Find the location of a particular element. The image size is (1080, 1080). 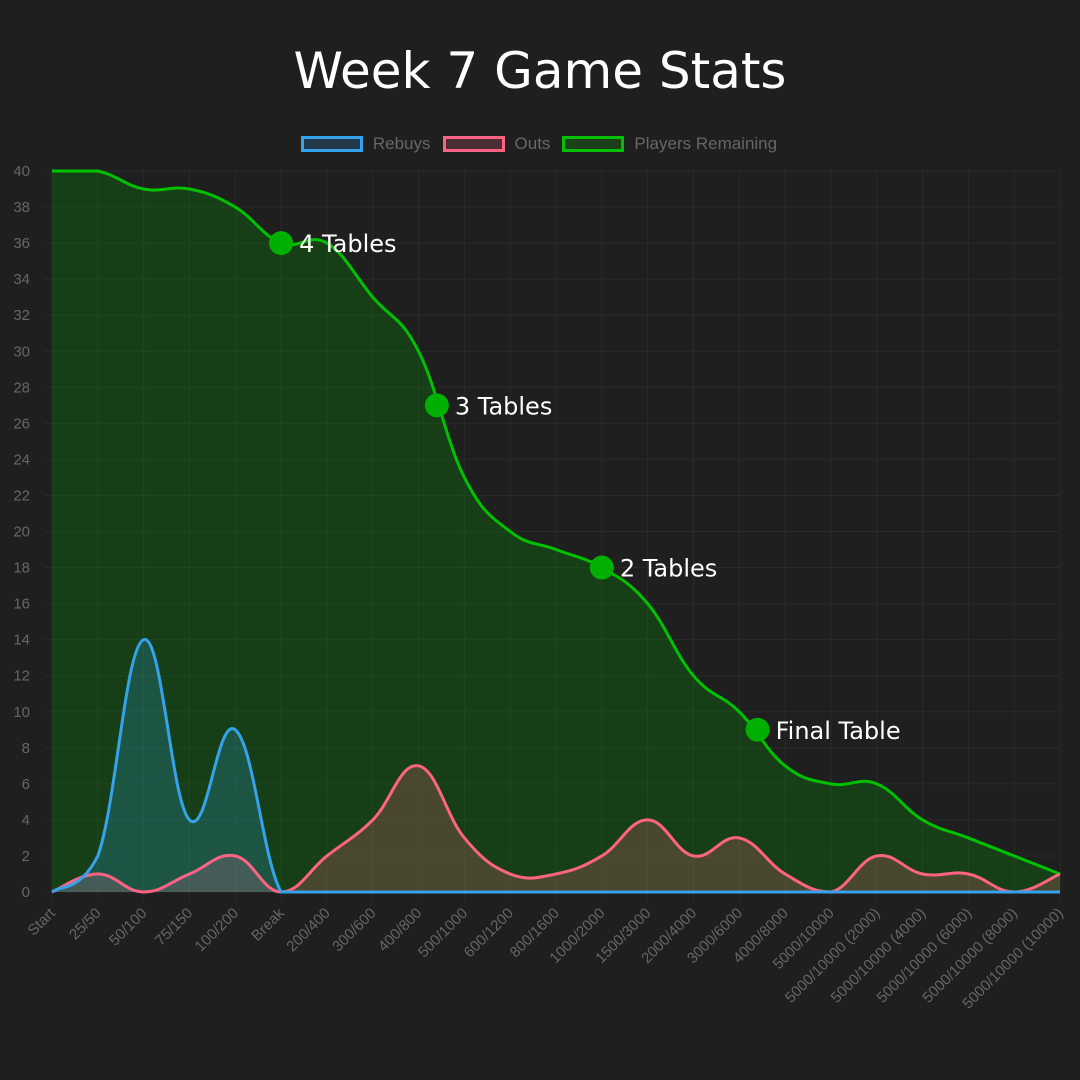

y-tick-label: 14 is located at coordinates (21, 640).